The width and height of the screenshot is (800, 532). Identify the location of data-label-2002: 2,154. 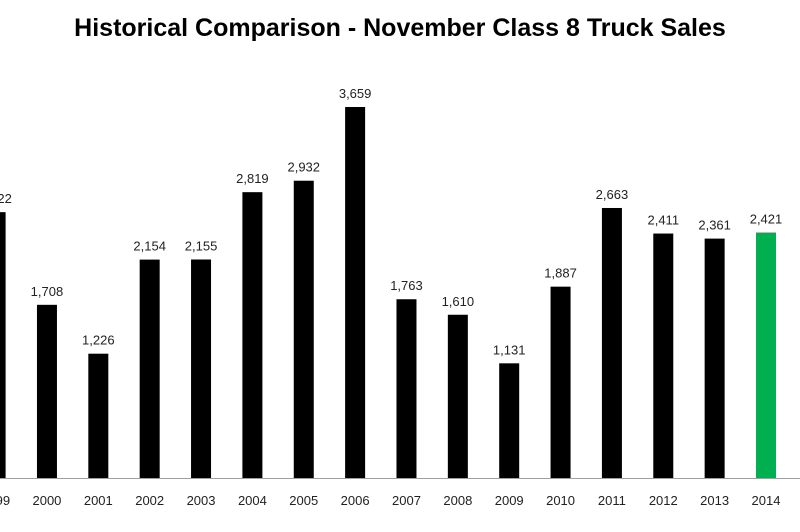
(149, 246).